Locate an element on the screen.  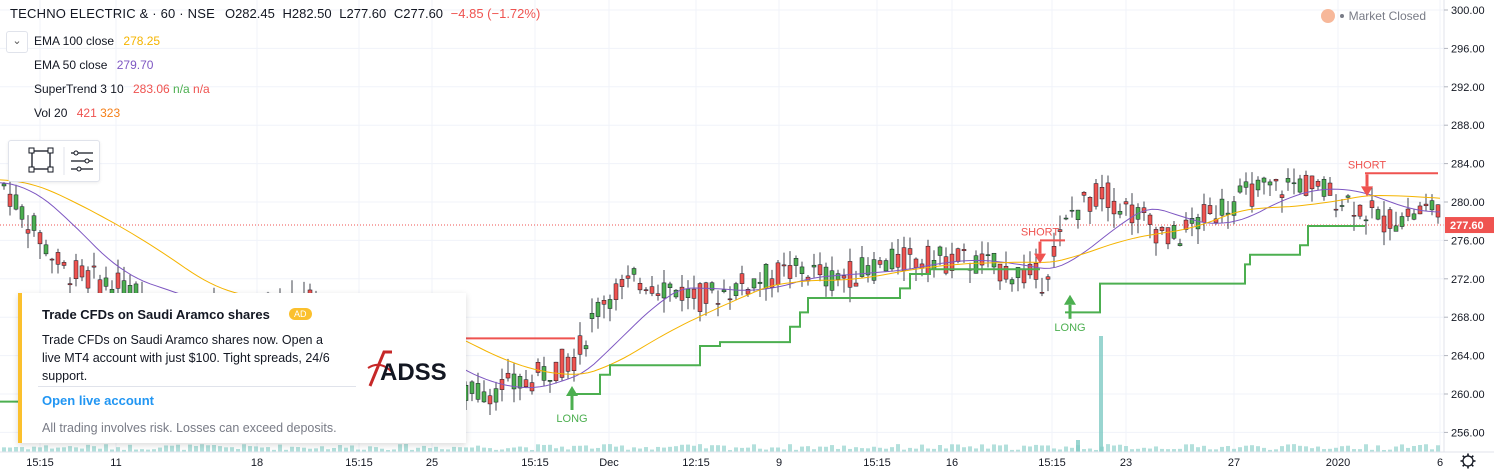
collapse-legend-button: ⌄ is located at coordinates (17, 42).